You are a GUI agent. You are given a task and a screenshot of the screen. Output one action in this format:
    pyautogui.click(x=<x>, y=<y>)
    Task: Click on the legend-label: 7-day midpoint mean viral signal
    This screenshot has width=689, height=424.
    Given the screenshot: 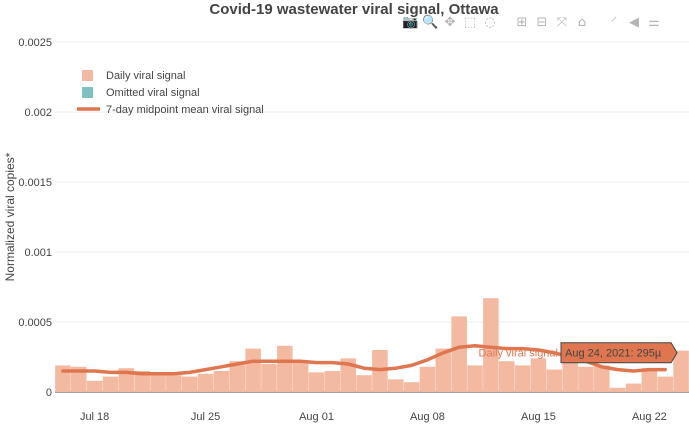 What is the action you would take?
    pyautogui.click(x=185, y=110)
    